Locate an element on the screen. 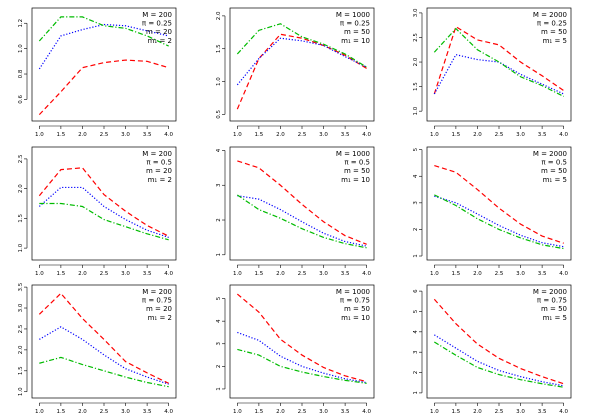 This screenshot has height=415, width=598. legend-line: m = 20 is located at coordinates (159, 171).